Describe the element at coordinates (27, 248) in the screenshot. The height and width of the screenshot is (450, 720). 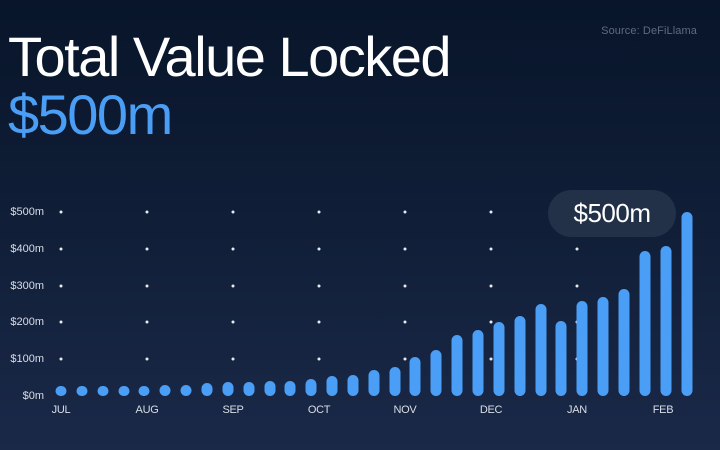
I see `y-axis-label: $400m` at that location.